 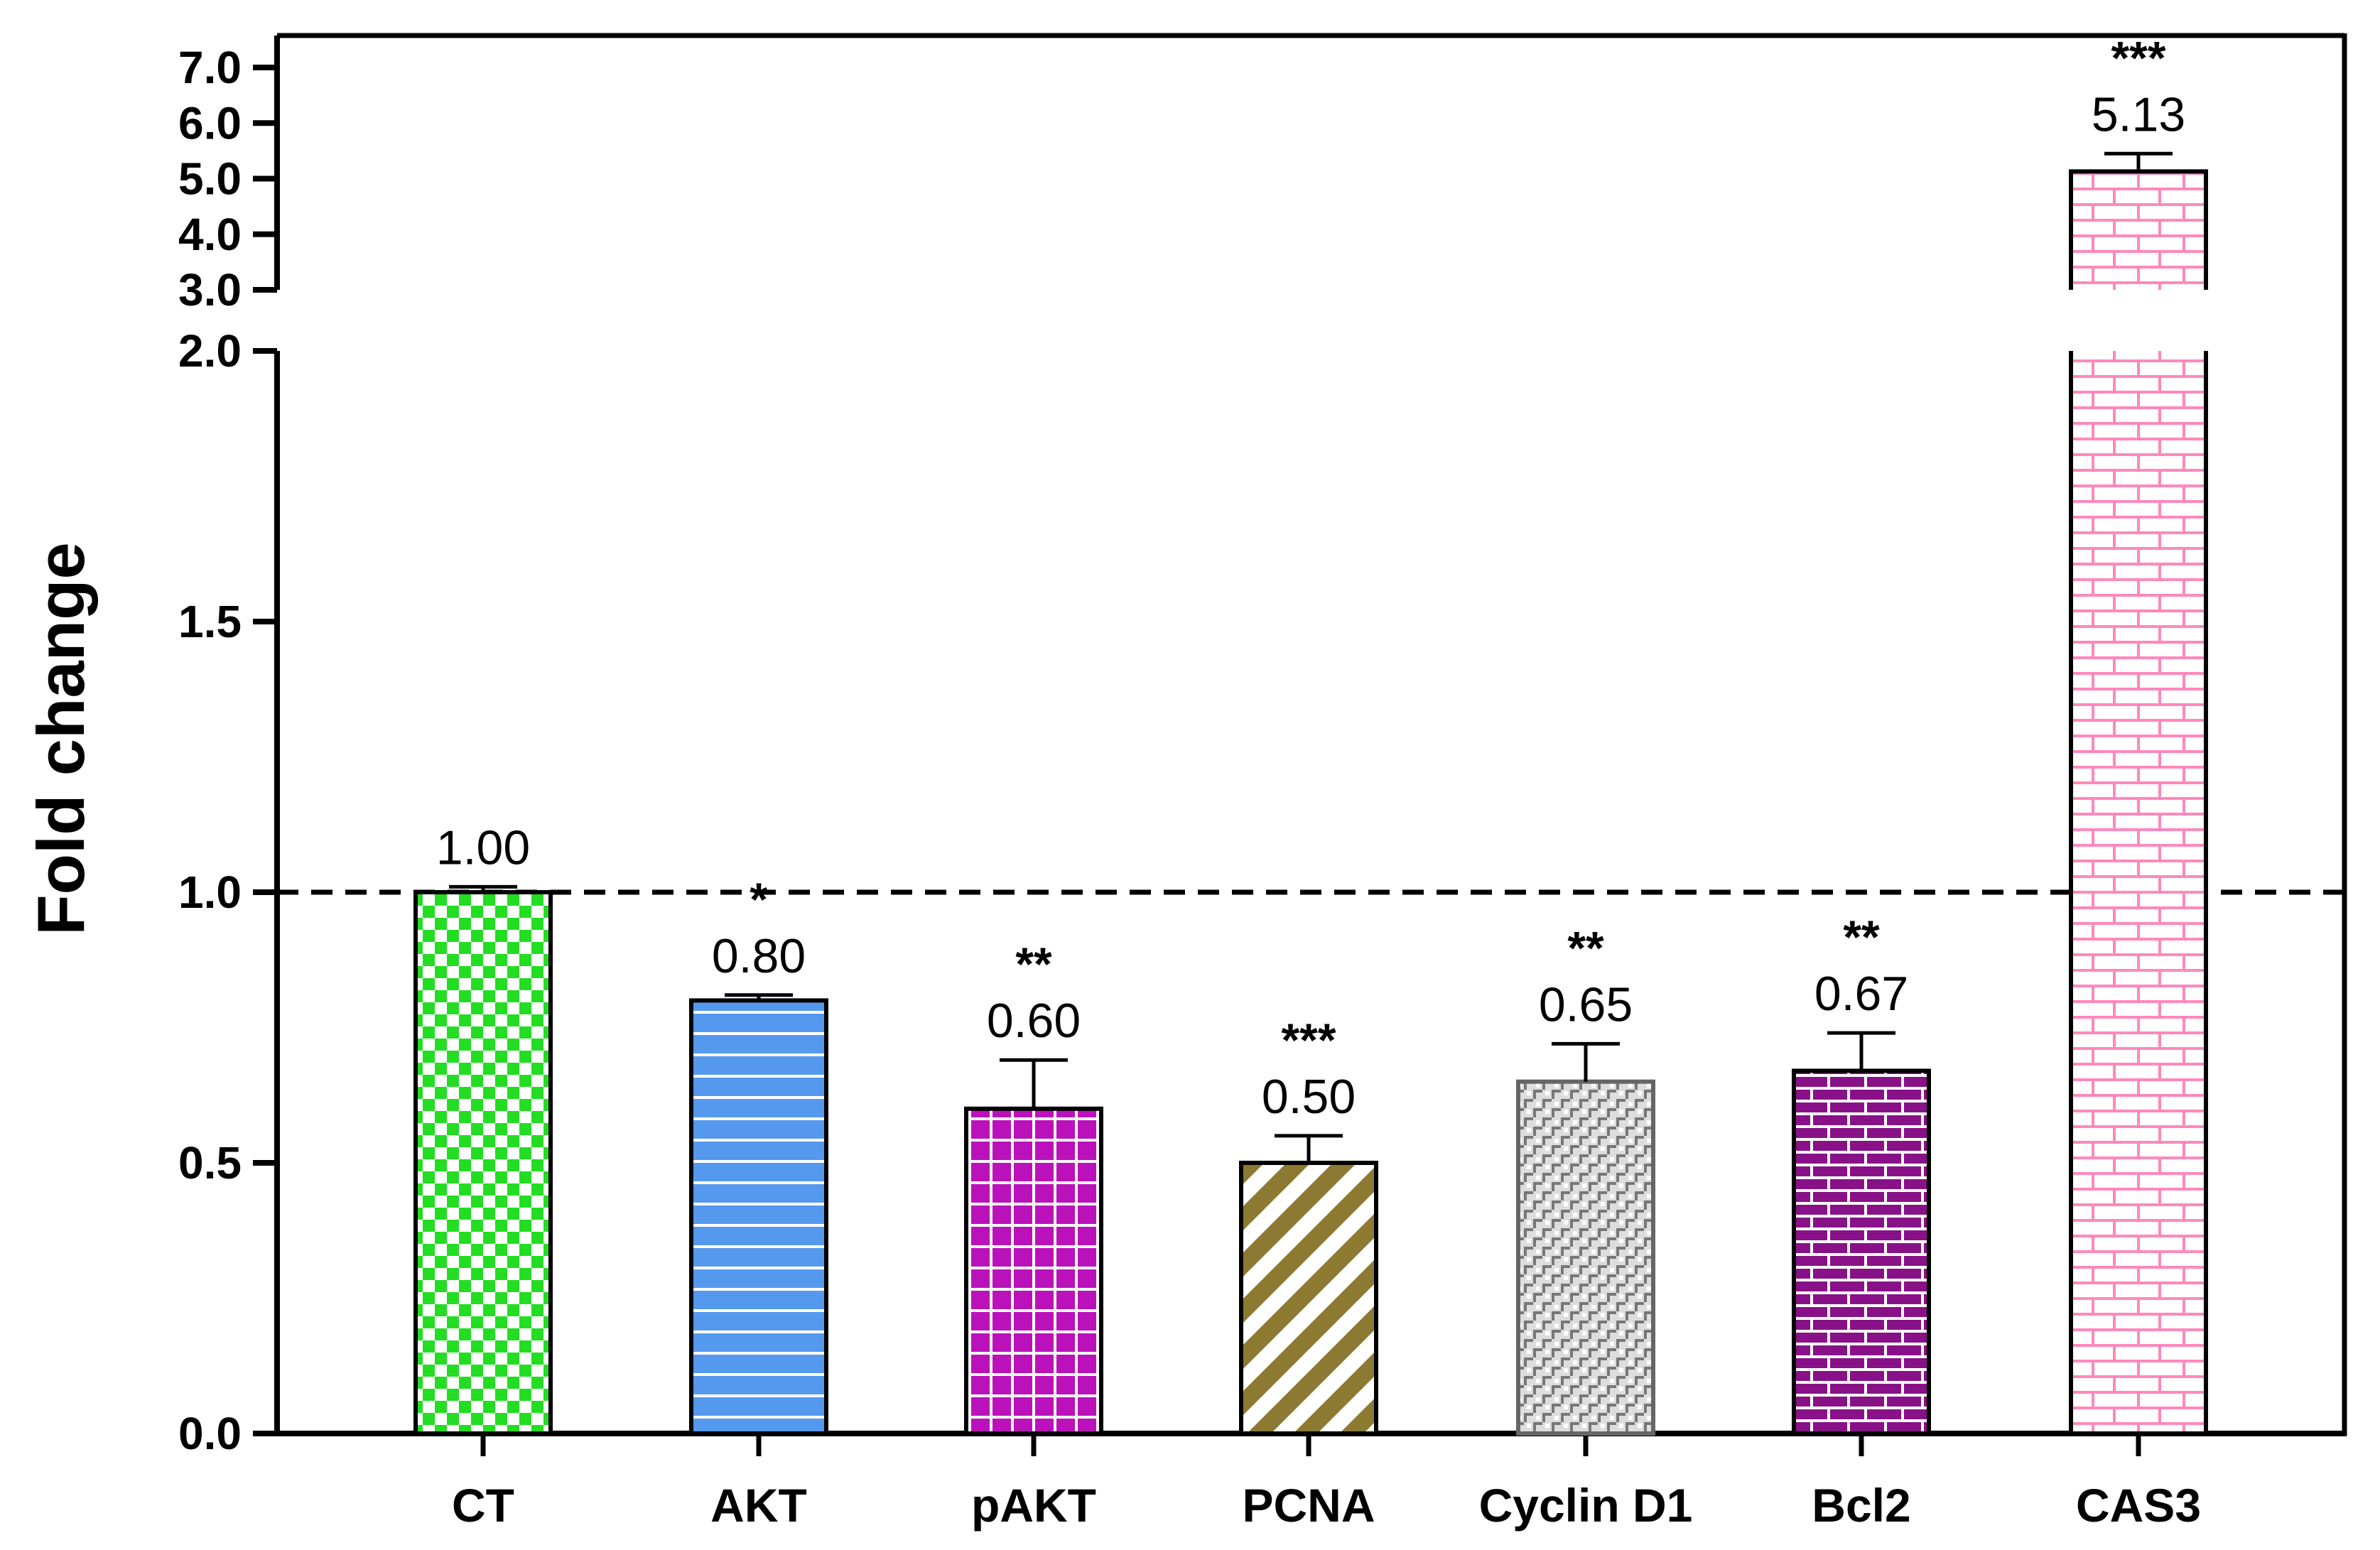 I want to click on x-tick-label-ct: CT, so click(x=483, y=1505).